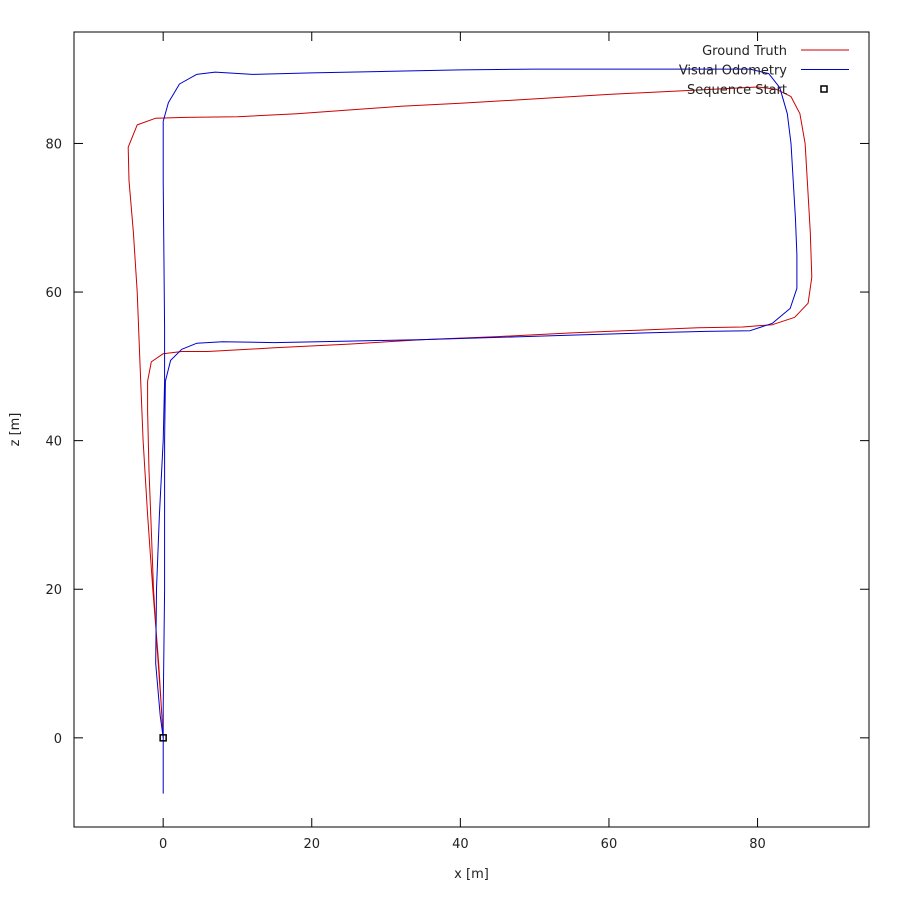 This screenshot has height=900, width=900. What do you see at coordinates (53, 144) in the screenshot?
I see `y-tick-label: 80` at bounding box center [53, 144].